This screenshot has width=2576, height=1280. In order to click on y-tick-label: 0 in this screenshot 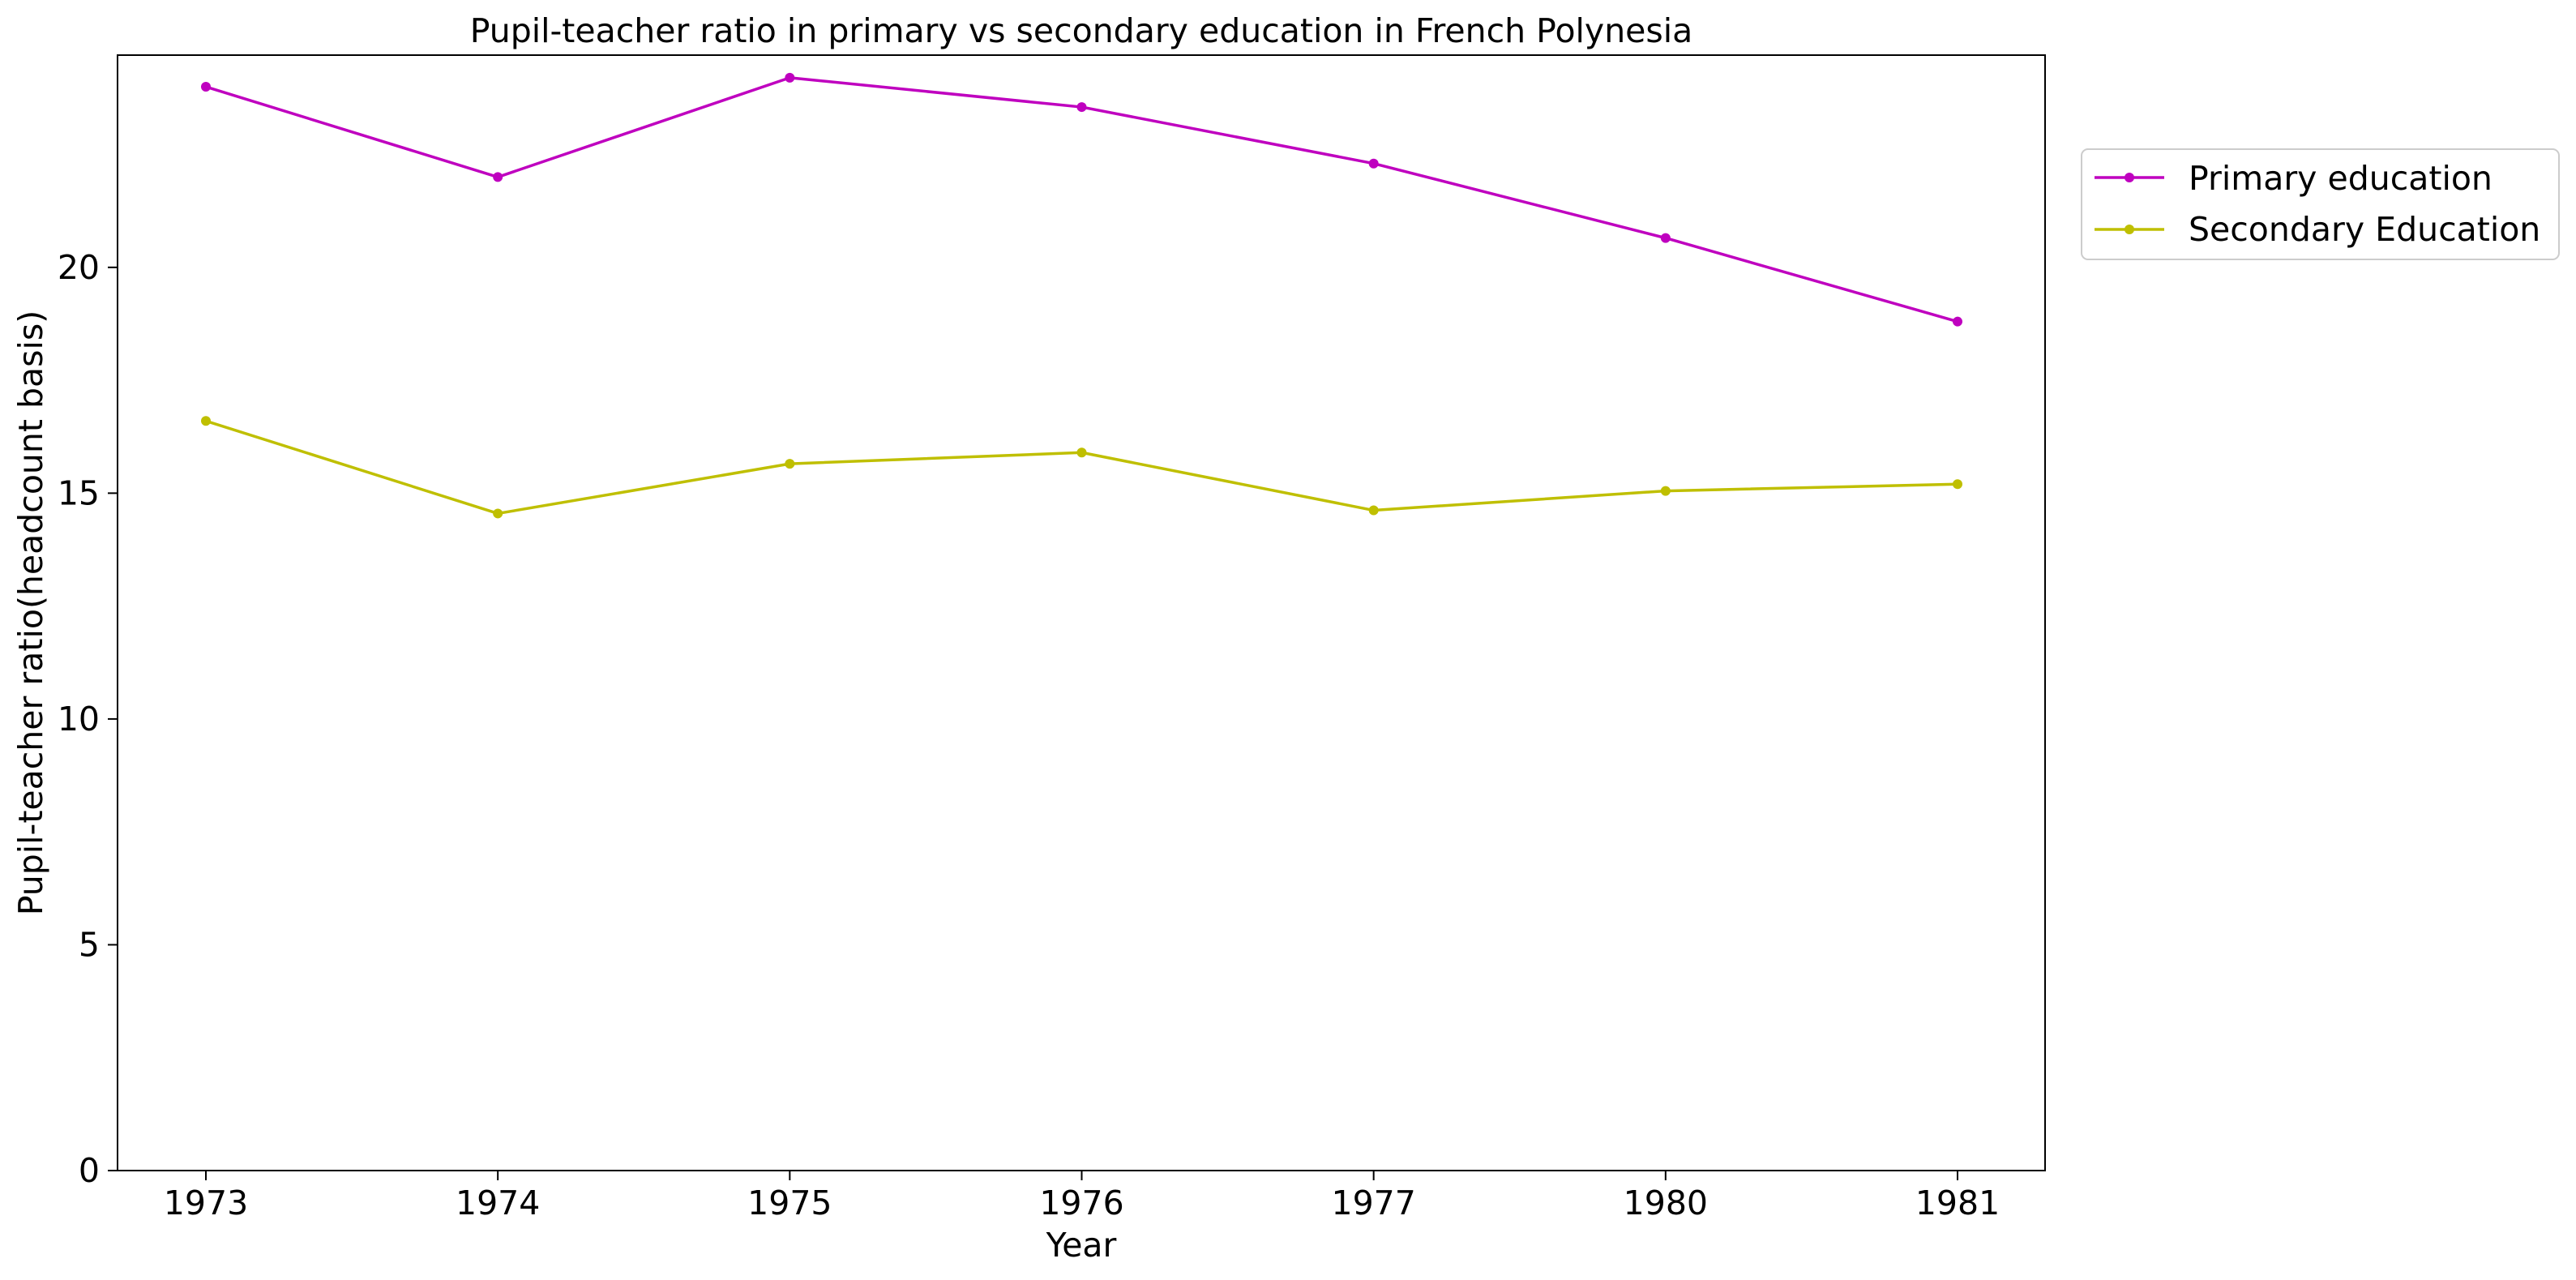, I will do `click(89, 1171)`.